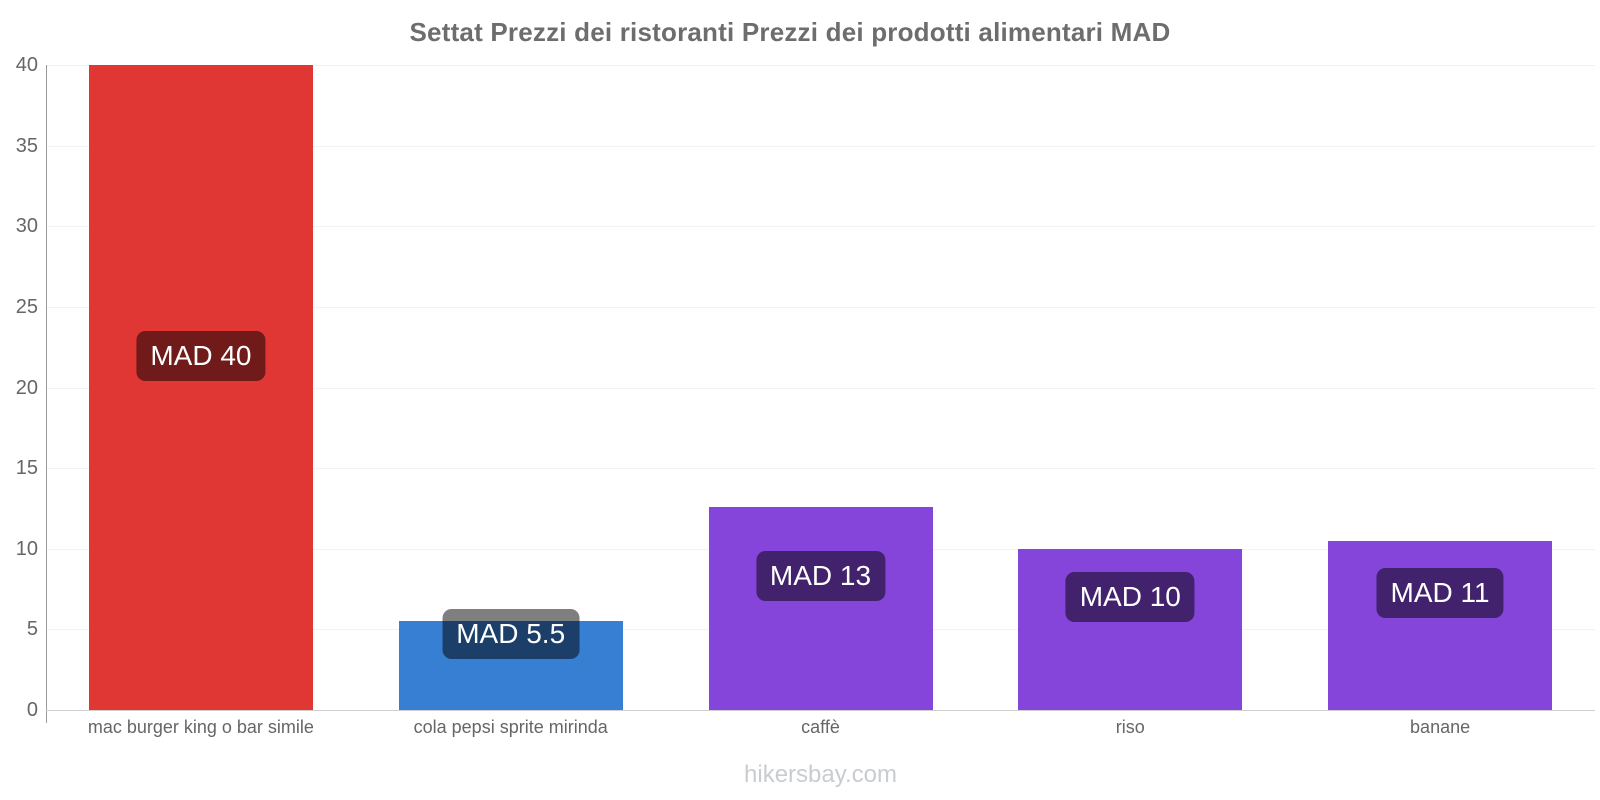 Image resolution: width=1600 pixels, height=800 pixels. I want to click on x-axis-label-3: caffè, so click(820, 727).